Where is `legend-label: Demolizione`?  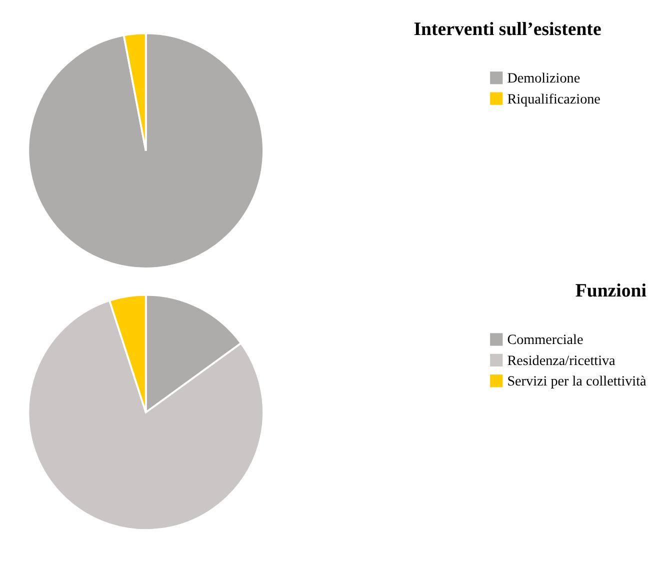 legend-label: Demolizione is located at coordinates (543, 78).